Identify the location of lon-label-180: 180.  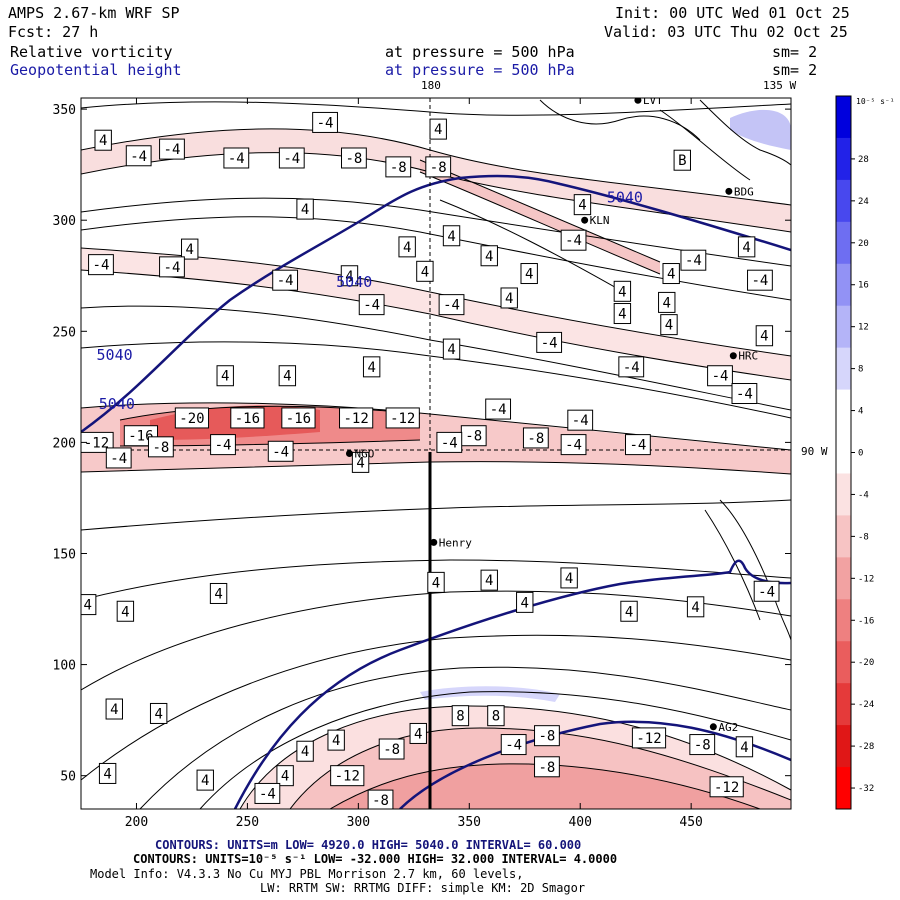
(431, 85).